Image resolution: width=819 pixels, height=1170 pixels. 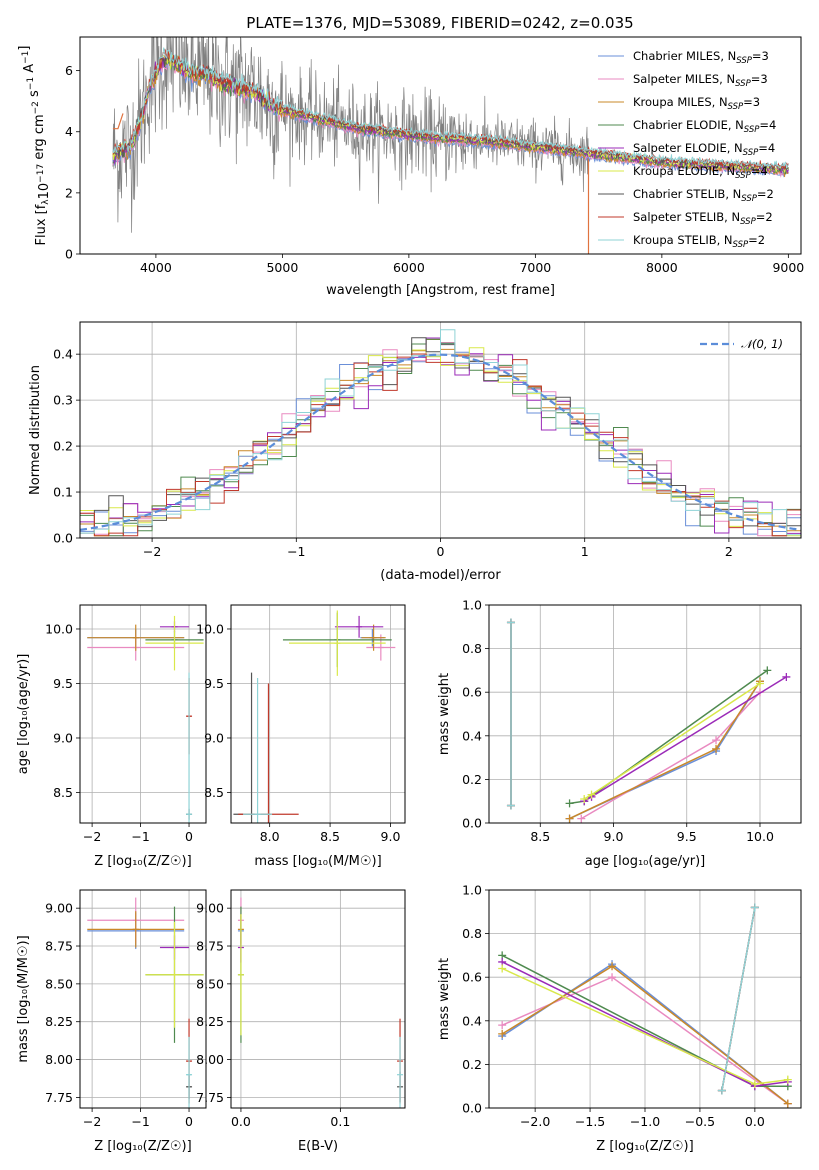 I want to click on weight-vs-Z-y-tick-label: 0.0, so click(x=472, y=1108).